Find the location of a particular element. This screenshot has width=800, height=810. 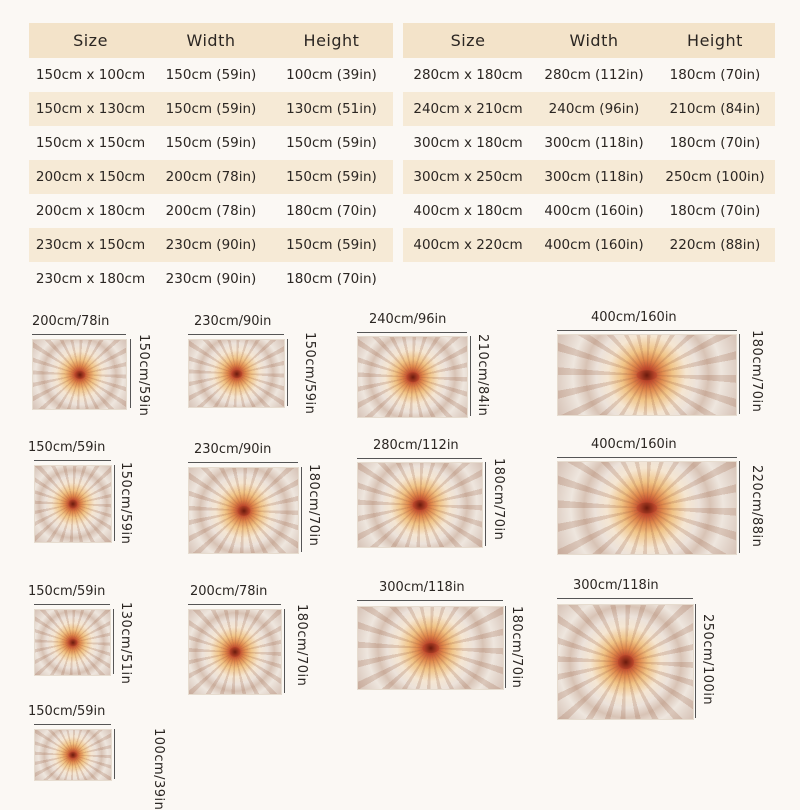

height-label: 220cm/88in is located at coordinates (756, 506).